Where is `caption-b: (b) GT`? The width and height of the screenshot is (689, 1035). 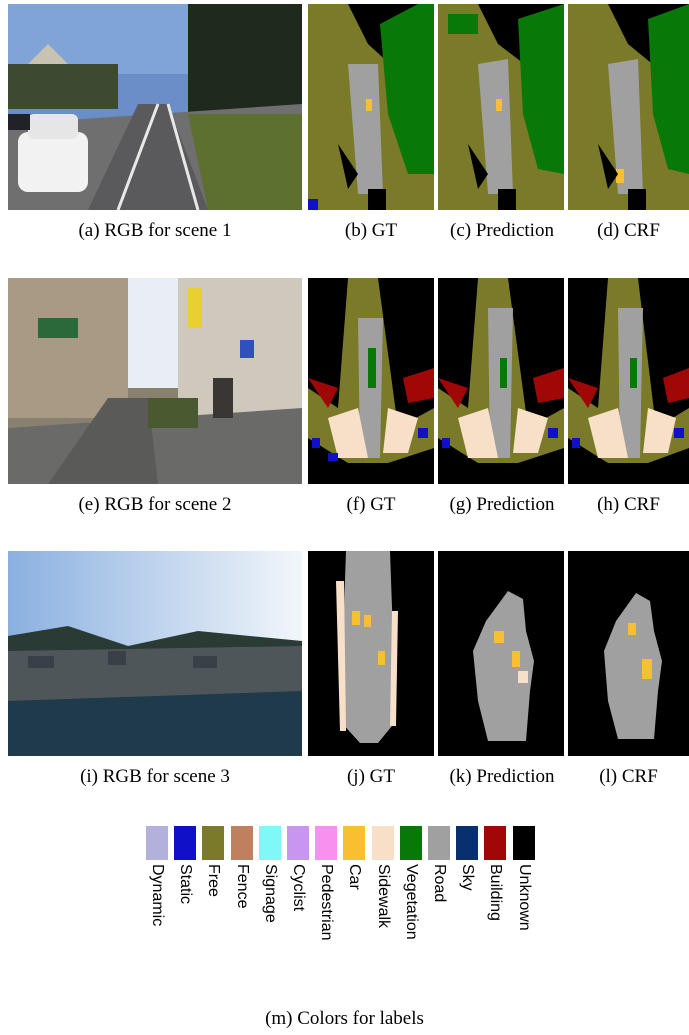 caption-b: (b) GT is located at coordinates (371, 230).